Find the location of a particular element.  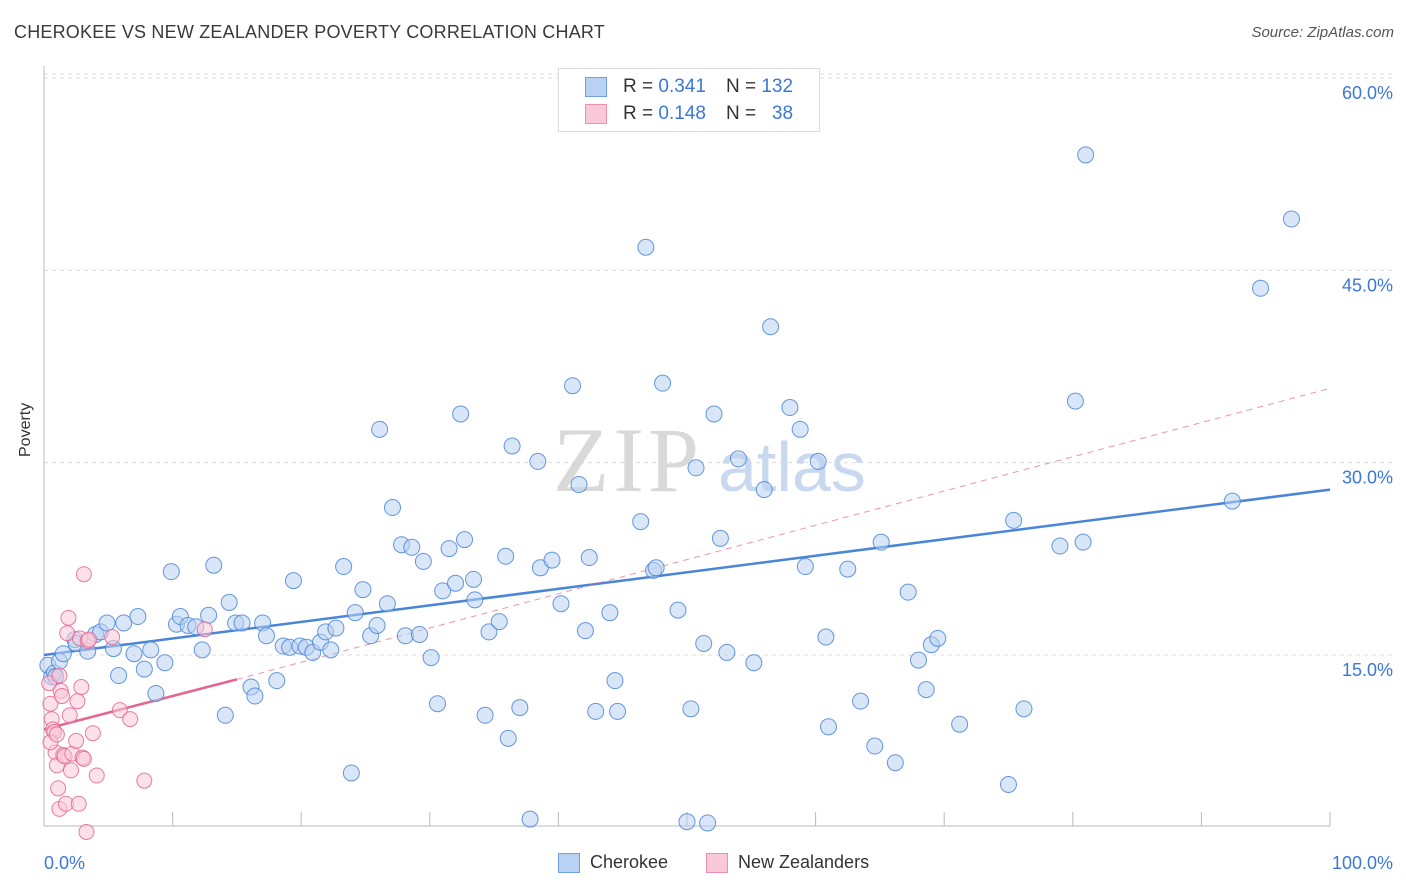

legend-n-label: N = is located at coordinates (741, 113).